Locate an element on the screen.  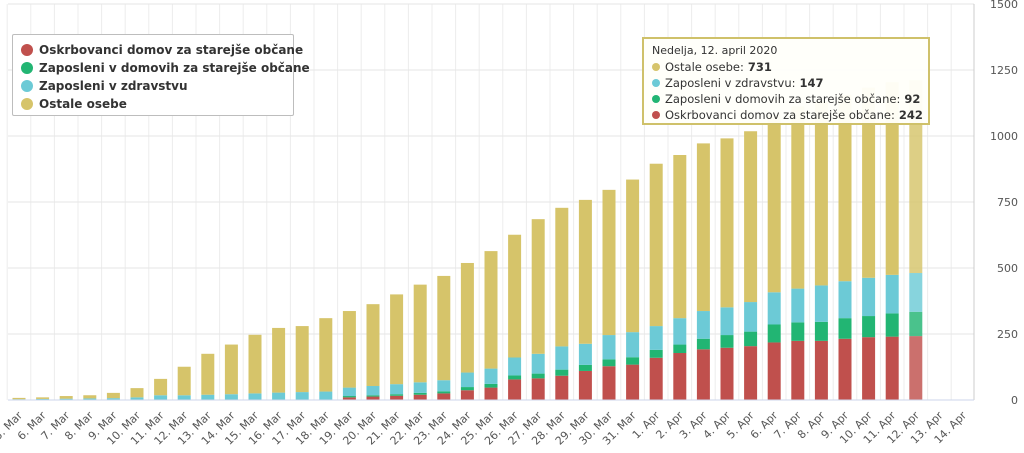
legend-item-zaposleni-domovi: Zaposleni v domovih za starejše občane is located at coordinates (165, 68).